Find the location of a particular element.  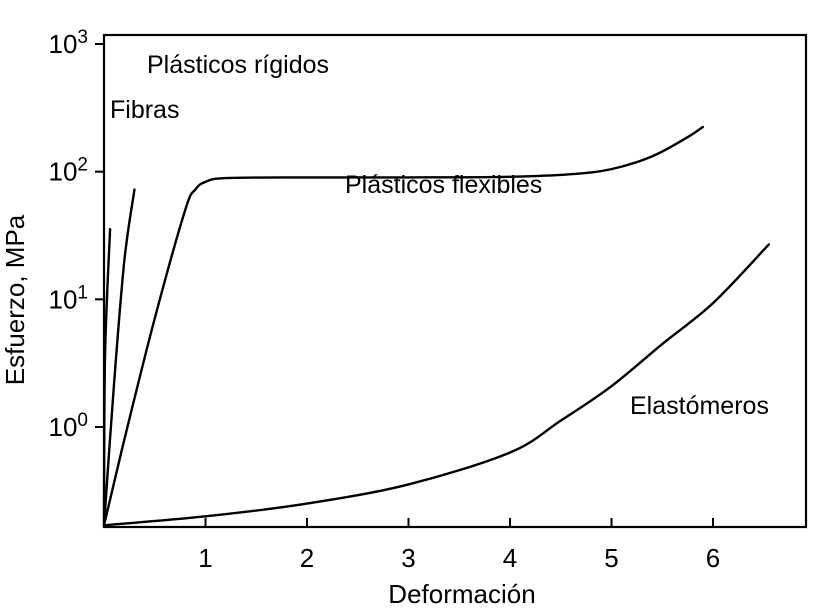

x-axis-title: Deformación is located at coordinates (461, 594).